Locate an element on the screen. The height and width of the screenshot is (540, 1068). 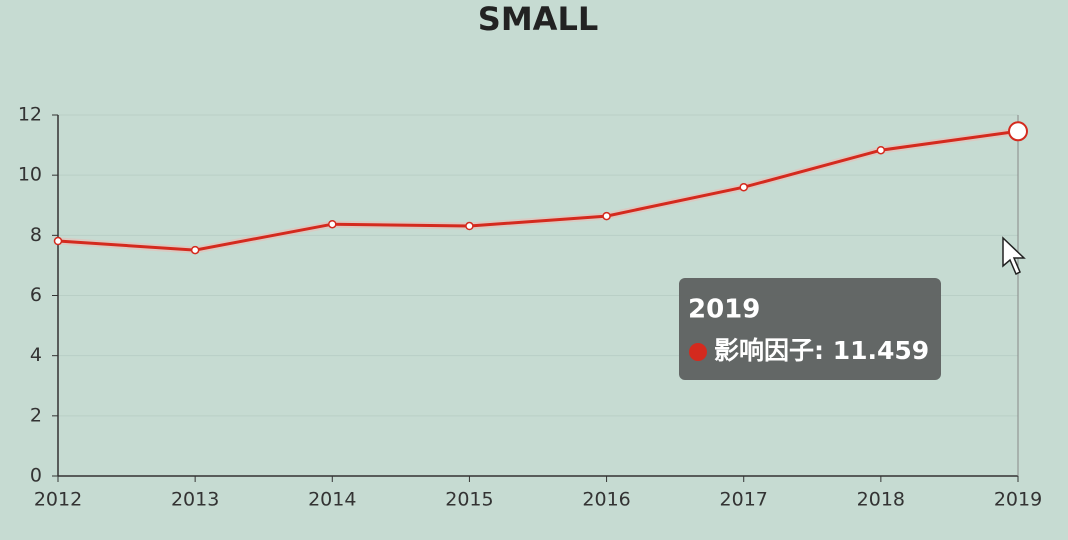
tooltip-value: 11.459 is located at coordinates (881, 350).